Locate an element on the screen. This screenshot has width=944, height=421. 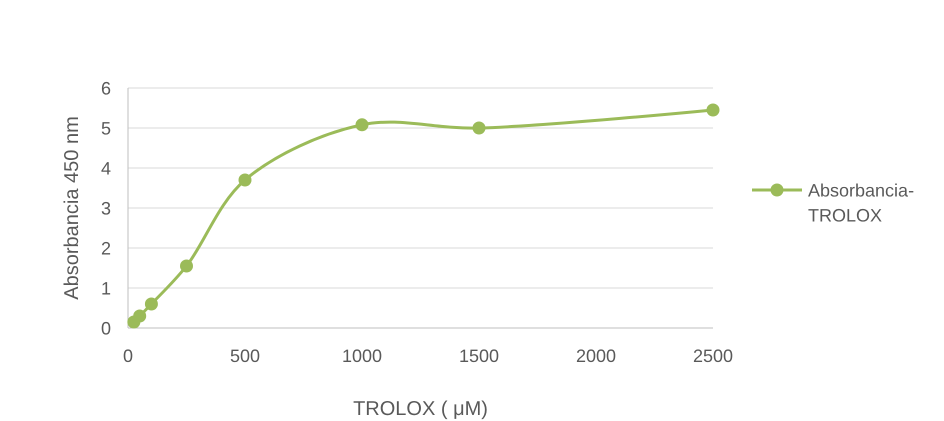
y-tick-label: 4 is located at coordinates (106, 168).